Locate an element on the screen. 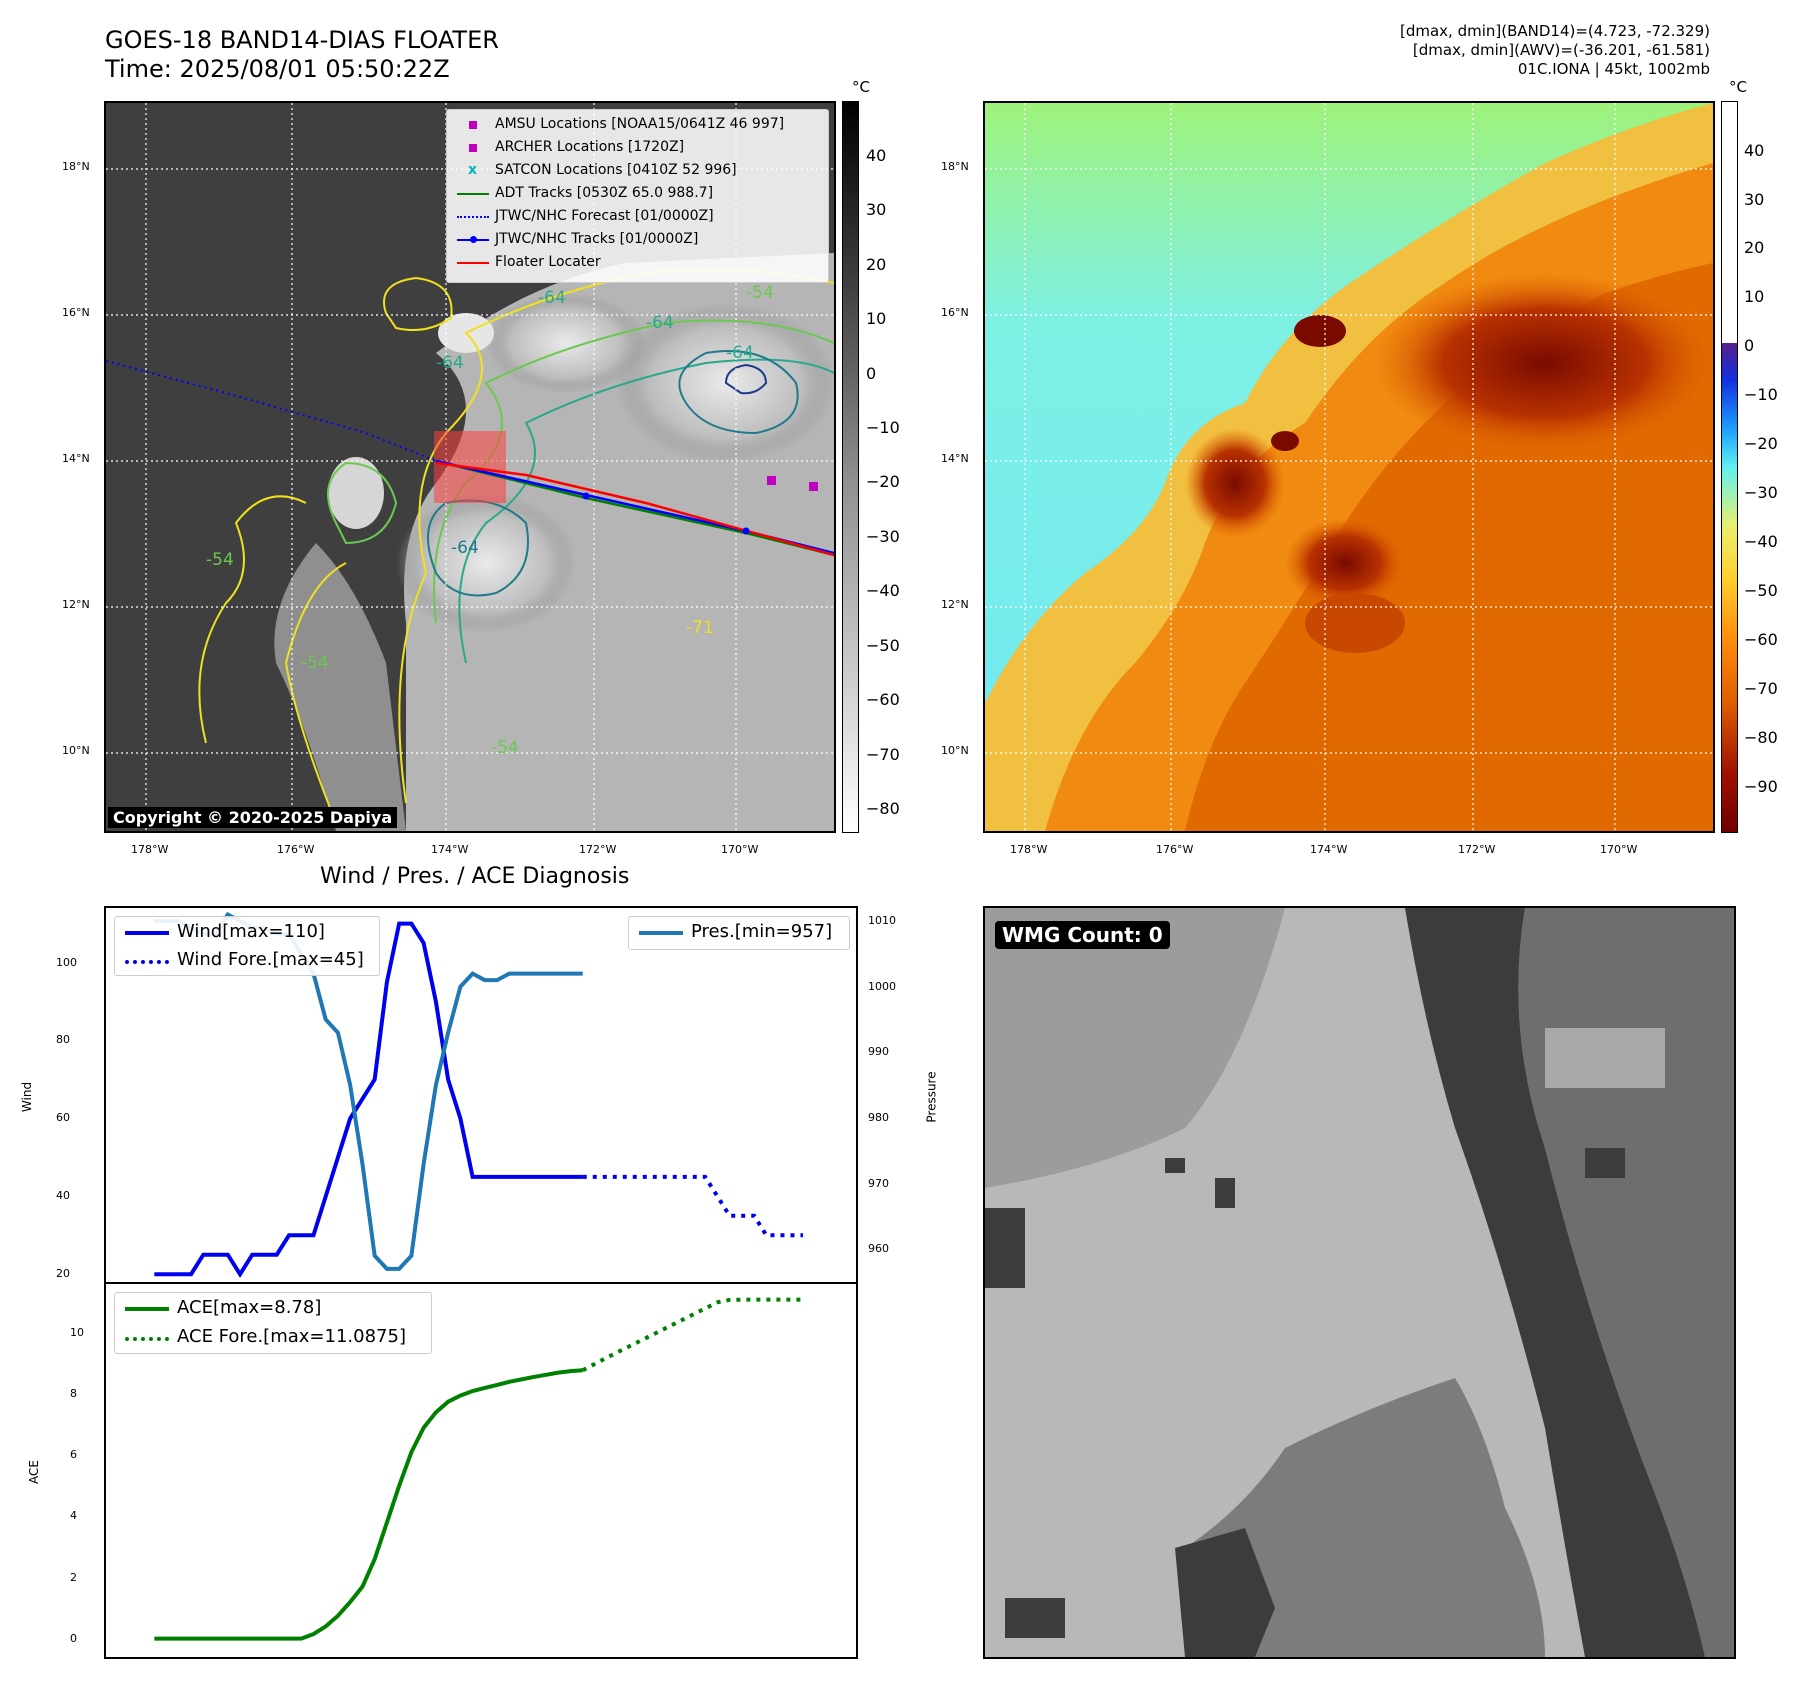  ace-legend: ACE[max=8.78] ACE Fore.[max=11.0875] is located at coordinates (273, 1323).